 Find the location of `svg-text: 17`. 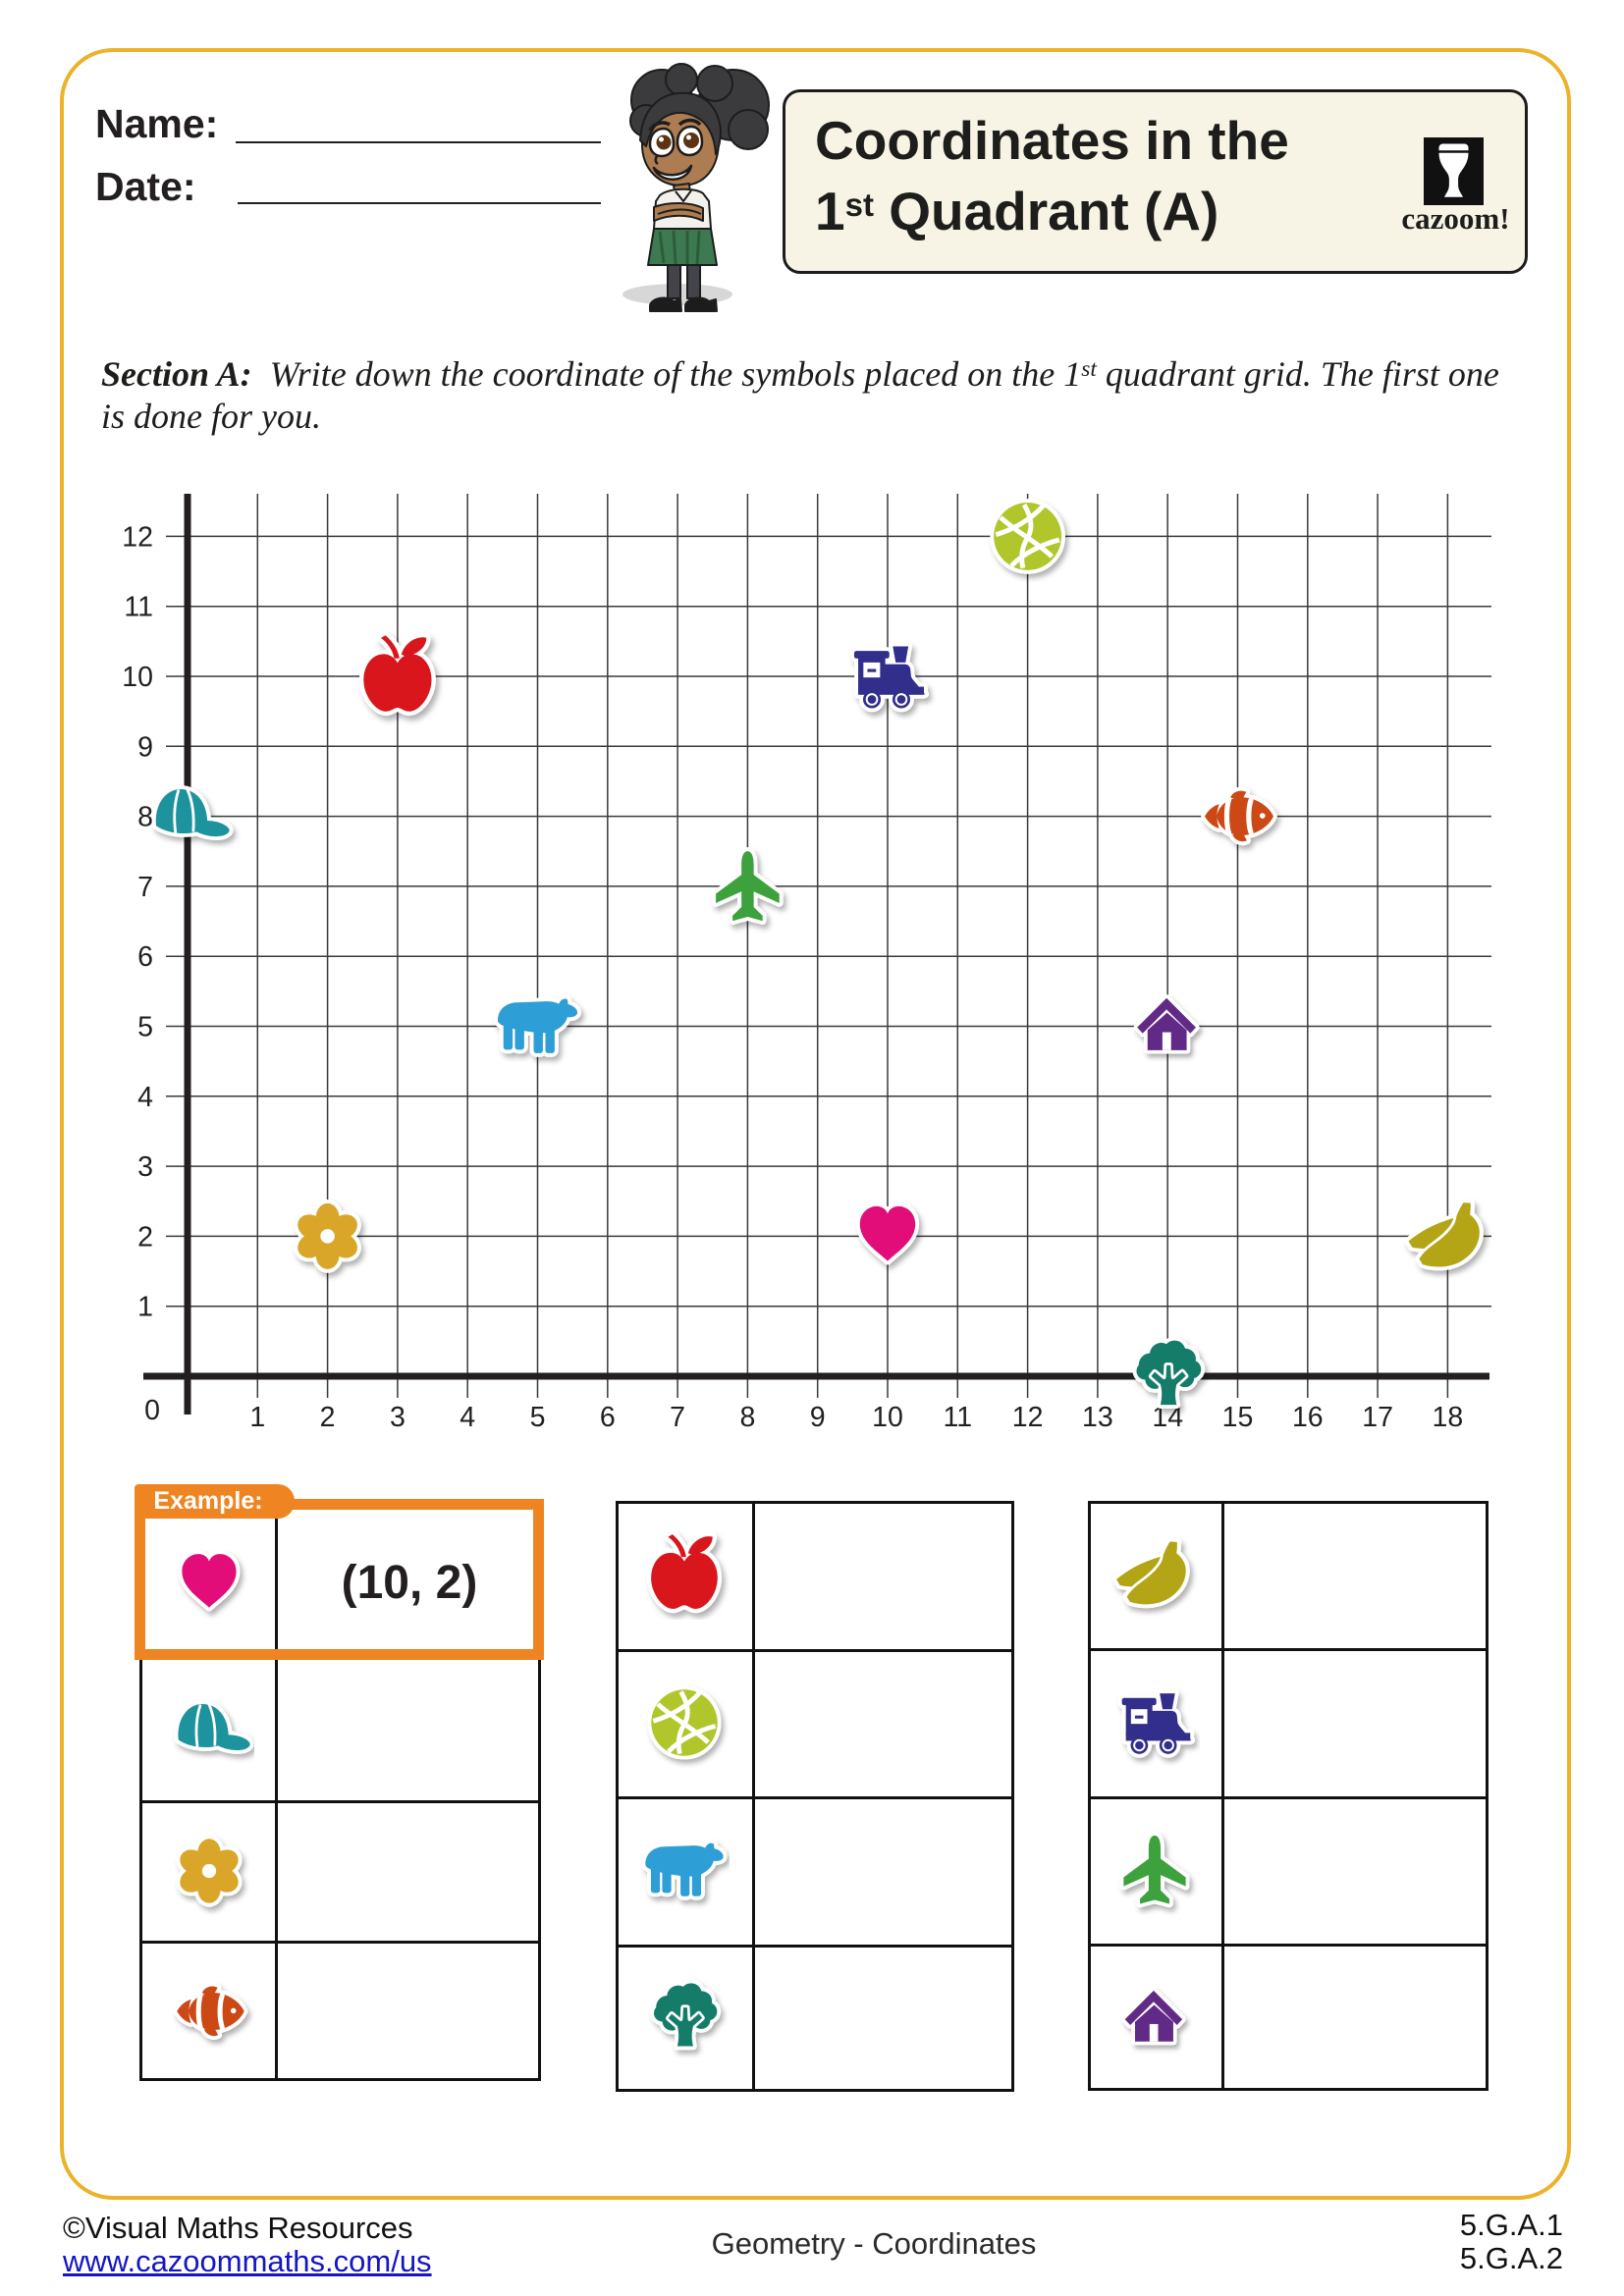

svg-text: 17 is located at coordinates (1377, 1417).